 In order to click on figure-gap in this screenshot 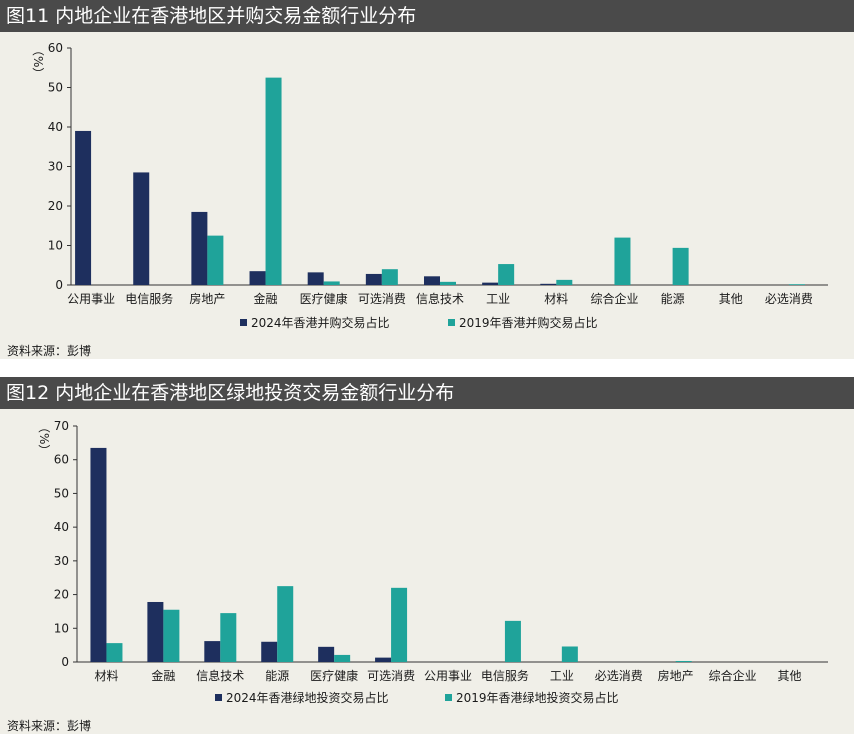, I will do `click(427, 368)`.